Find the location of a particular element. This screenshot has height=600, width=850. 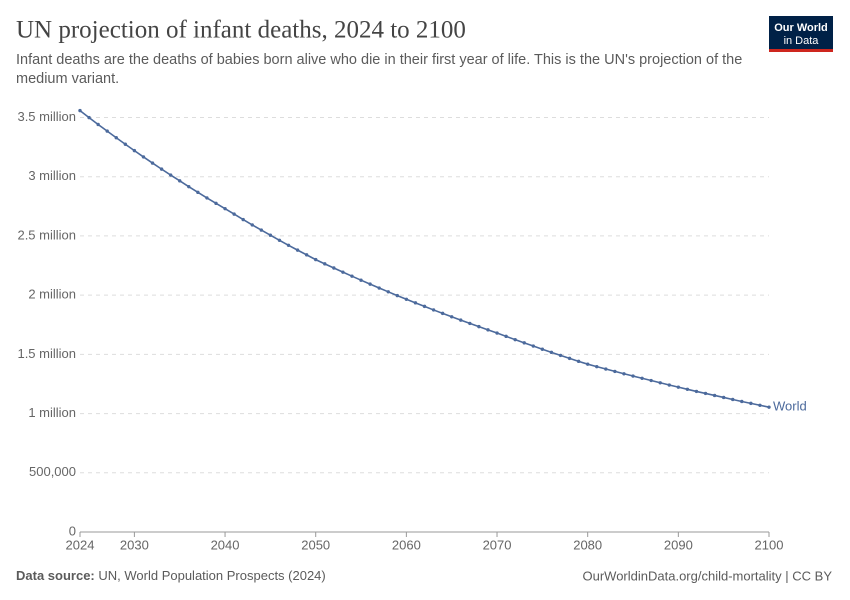

source-label: Data source: is located at coordinates (55, 575).